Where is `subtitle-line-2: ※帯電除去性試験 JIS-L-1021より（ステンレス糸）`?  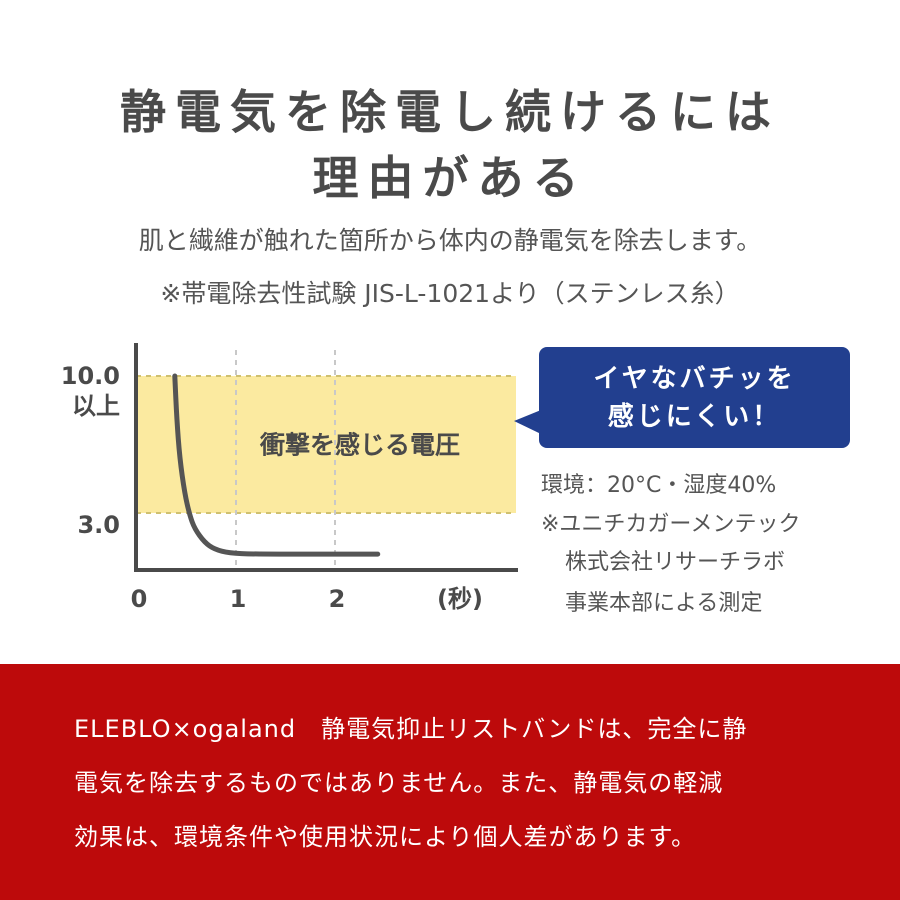 subtitle-line-2: ※帯電除去性試験 JIS-L-1021より（ステンレス糸） is located at coordinates (450, 293).